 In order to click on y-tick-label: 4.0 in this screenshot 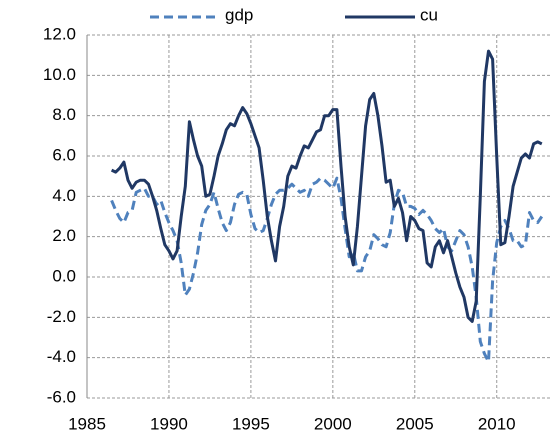, I will do `click(64, 195)`.